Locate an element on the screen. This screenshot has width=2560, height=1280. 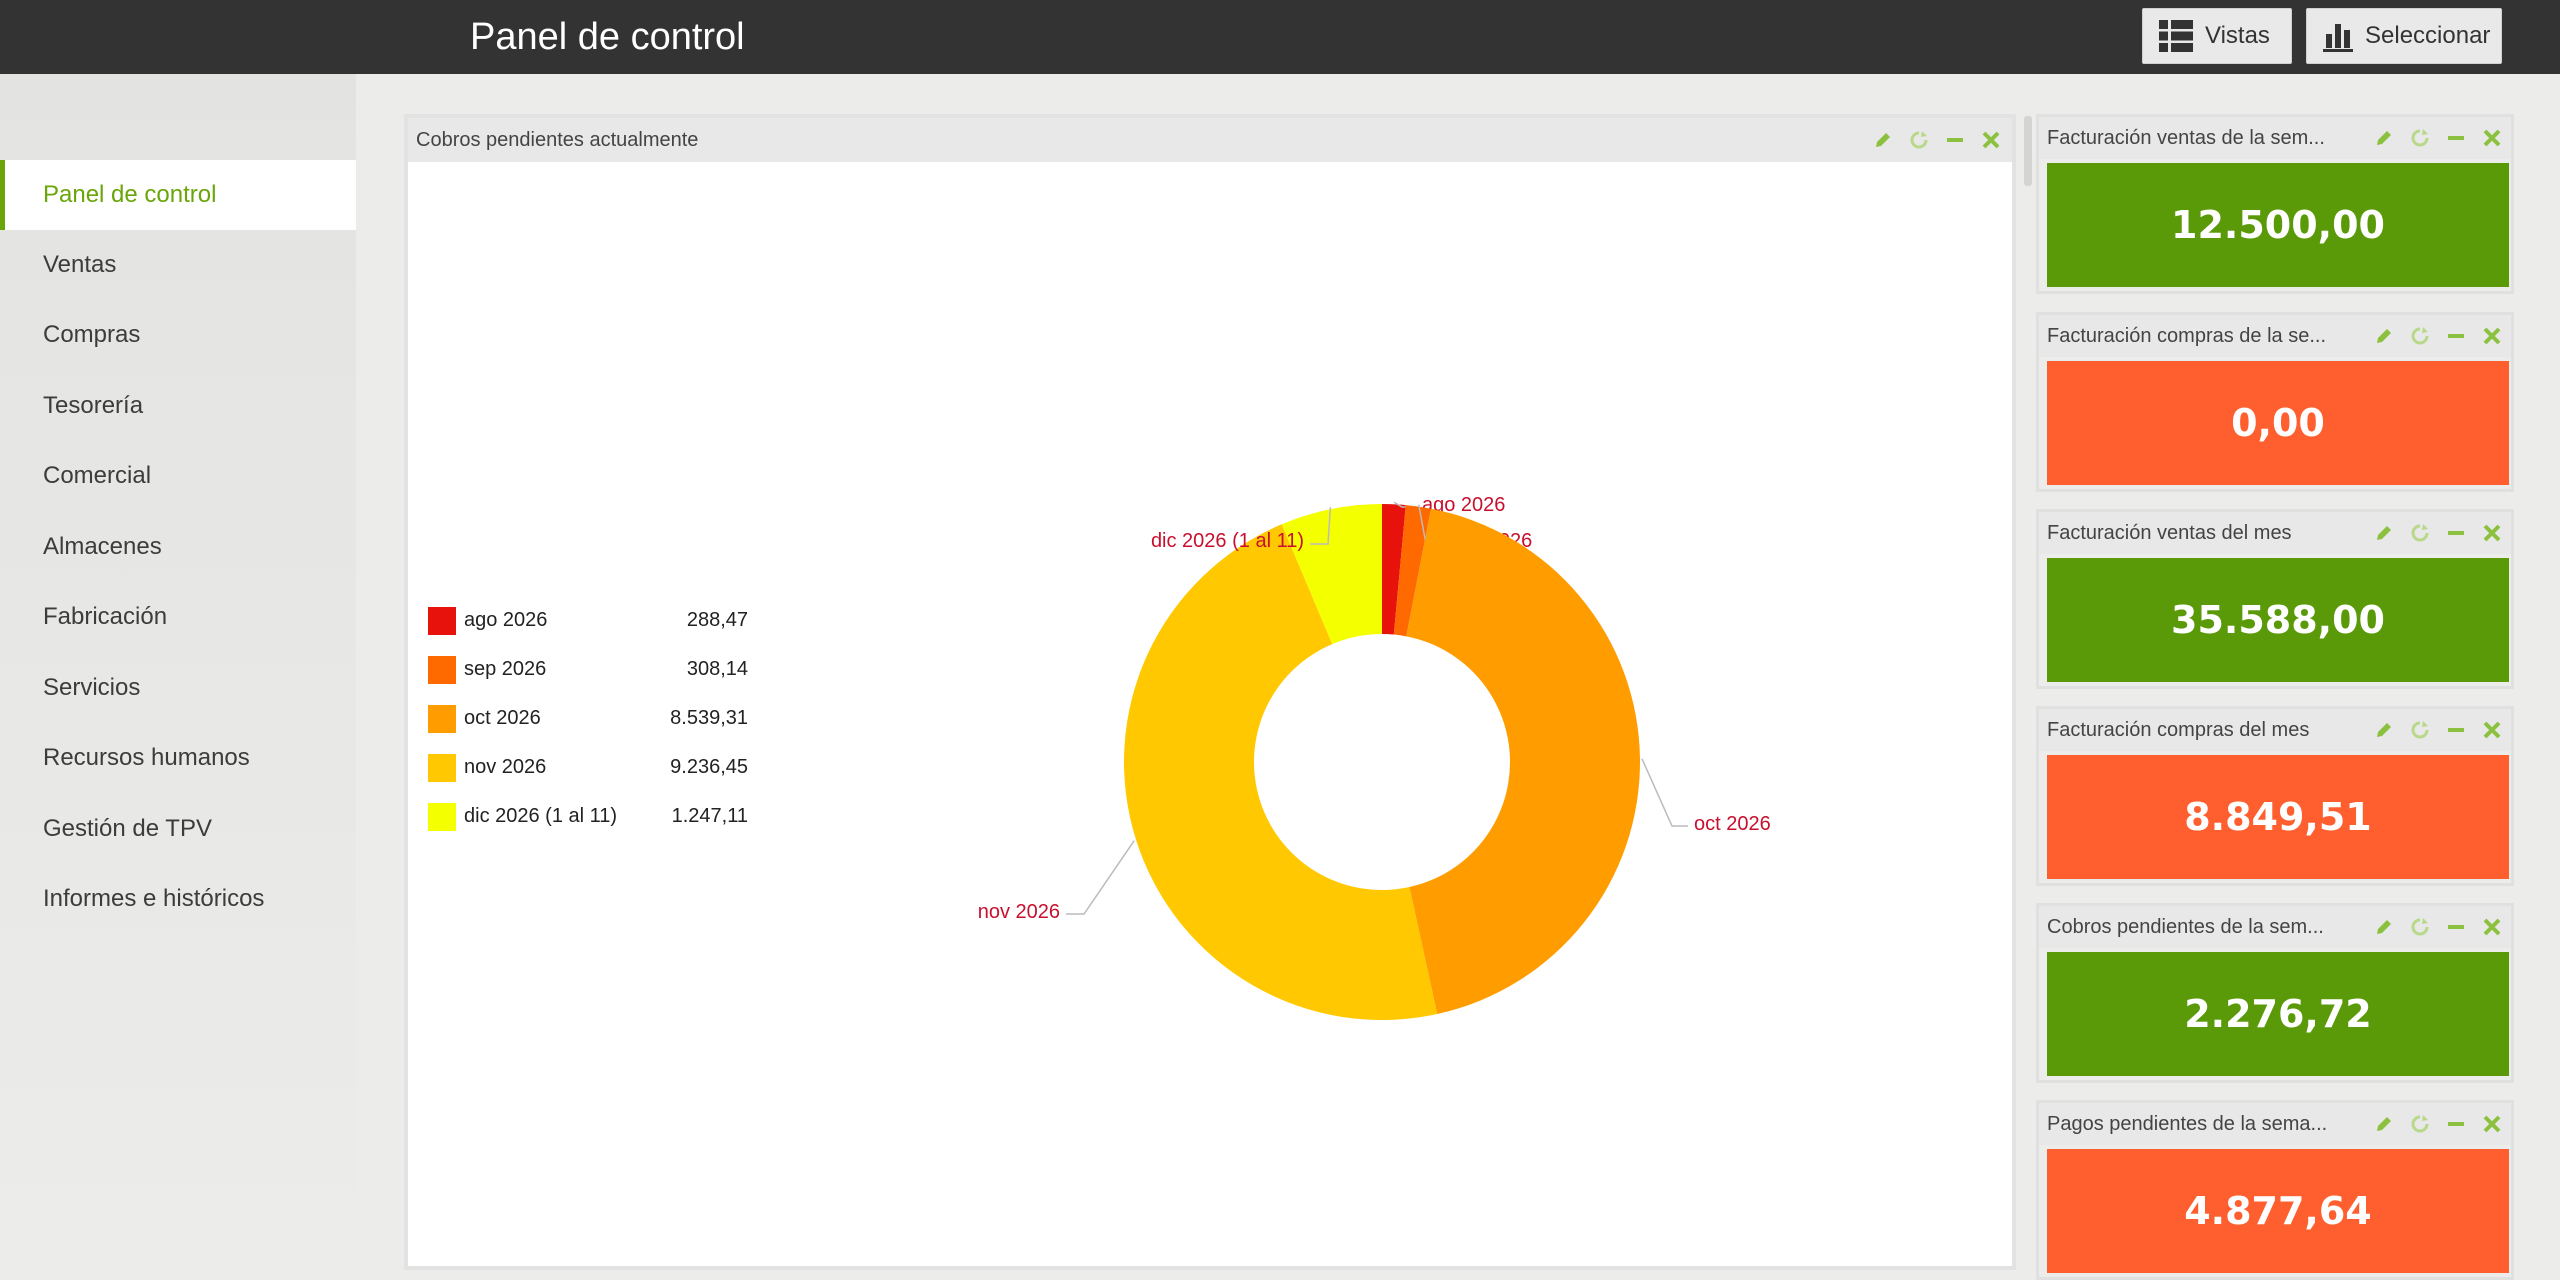
sidebar-item-gestion-tpv: Gestión de TPV is located at coordinates (178, 829).